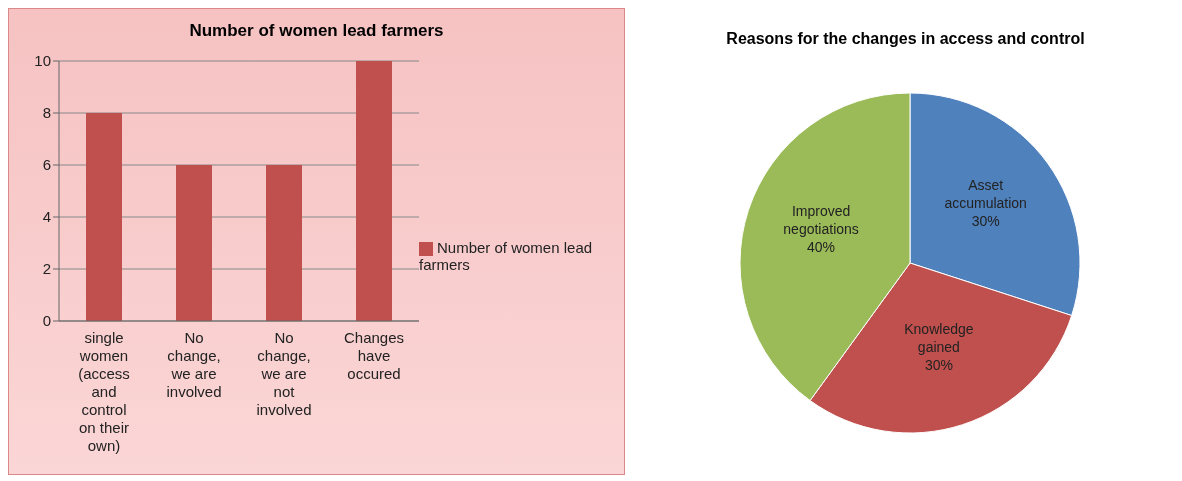 The width and height of the screenshot is (1182, 481). Describe the element at coordinates (46, 269) in the screenshot. I see `y-tick-label: 2` at that location.